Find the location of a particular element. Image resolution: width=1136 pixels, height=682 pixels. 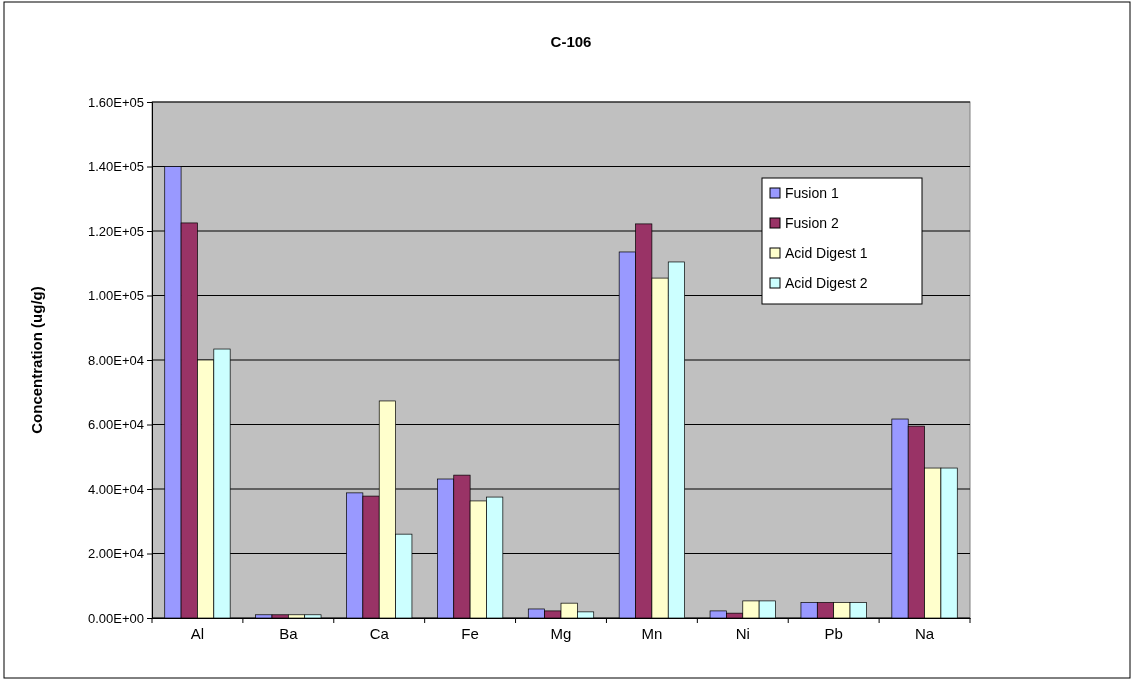

y-tick-label: 1.20E+05 is located at coordinates (115, 231).